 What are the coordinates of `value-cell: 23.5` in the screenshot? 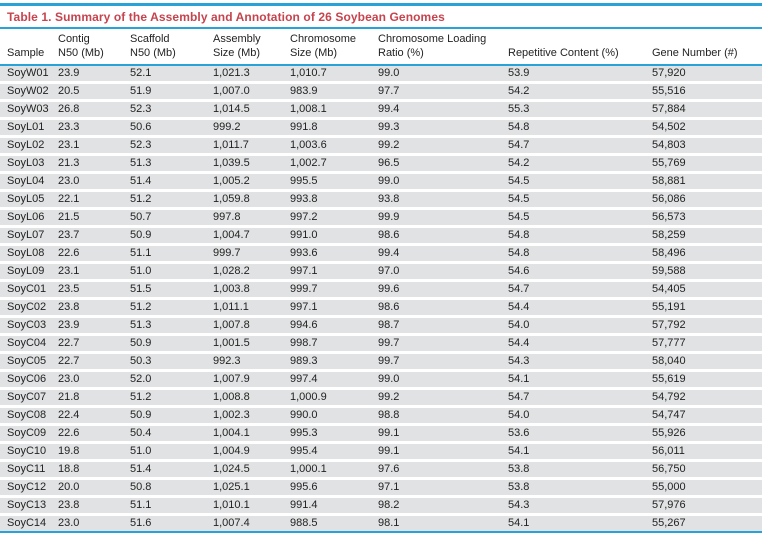 It's located at (87, 290).